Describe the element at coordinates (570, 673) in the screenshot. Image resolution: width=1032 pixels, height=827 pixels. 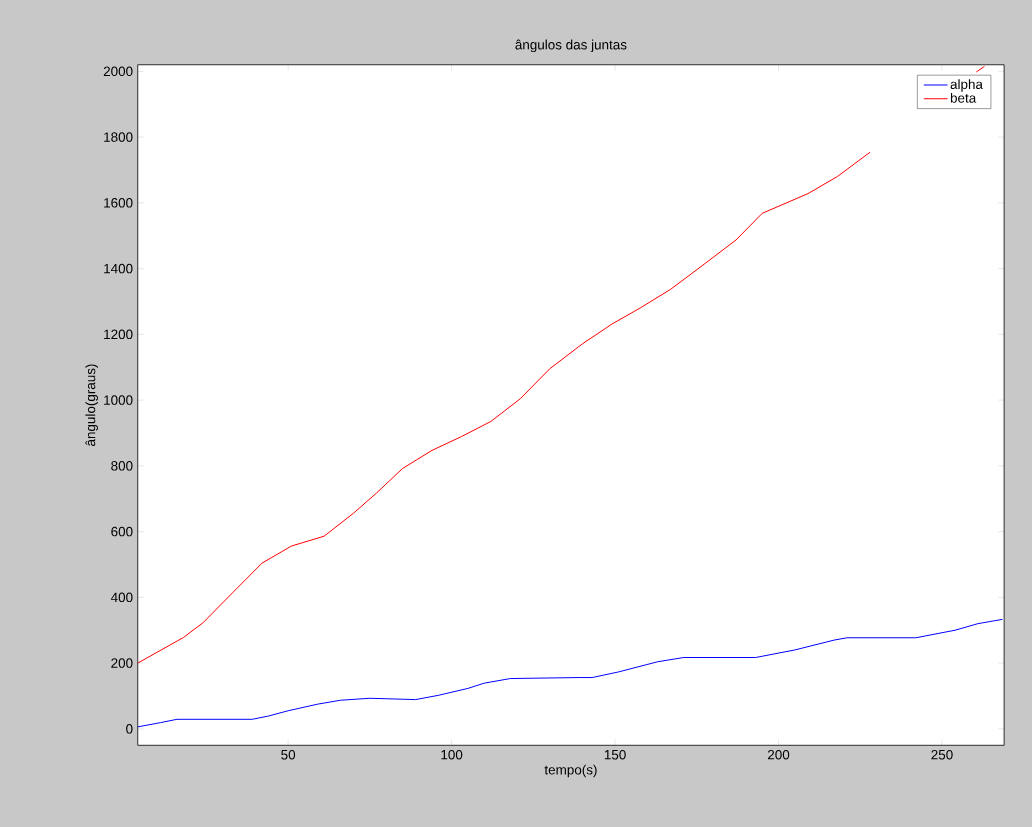
I see `line-series` at that location.